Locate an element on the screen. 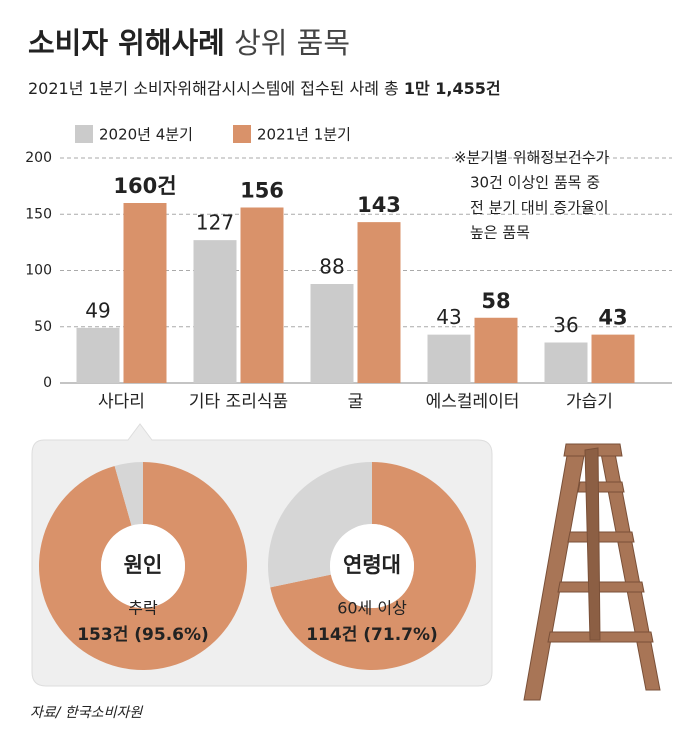  annotation: 높은 품목 is located at coordinates (500, 233).